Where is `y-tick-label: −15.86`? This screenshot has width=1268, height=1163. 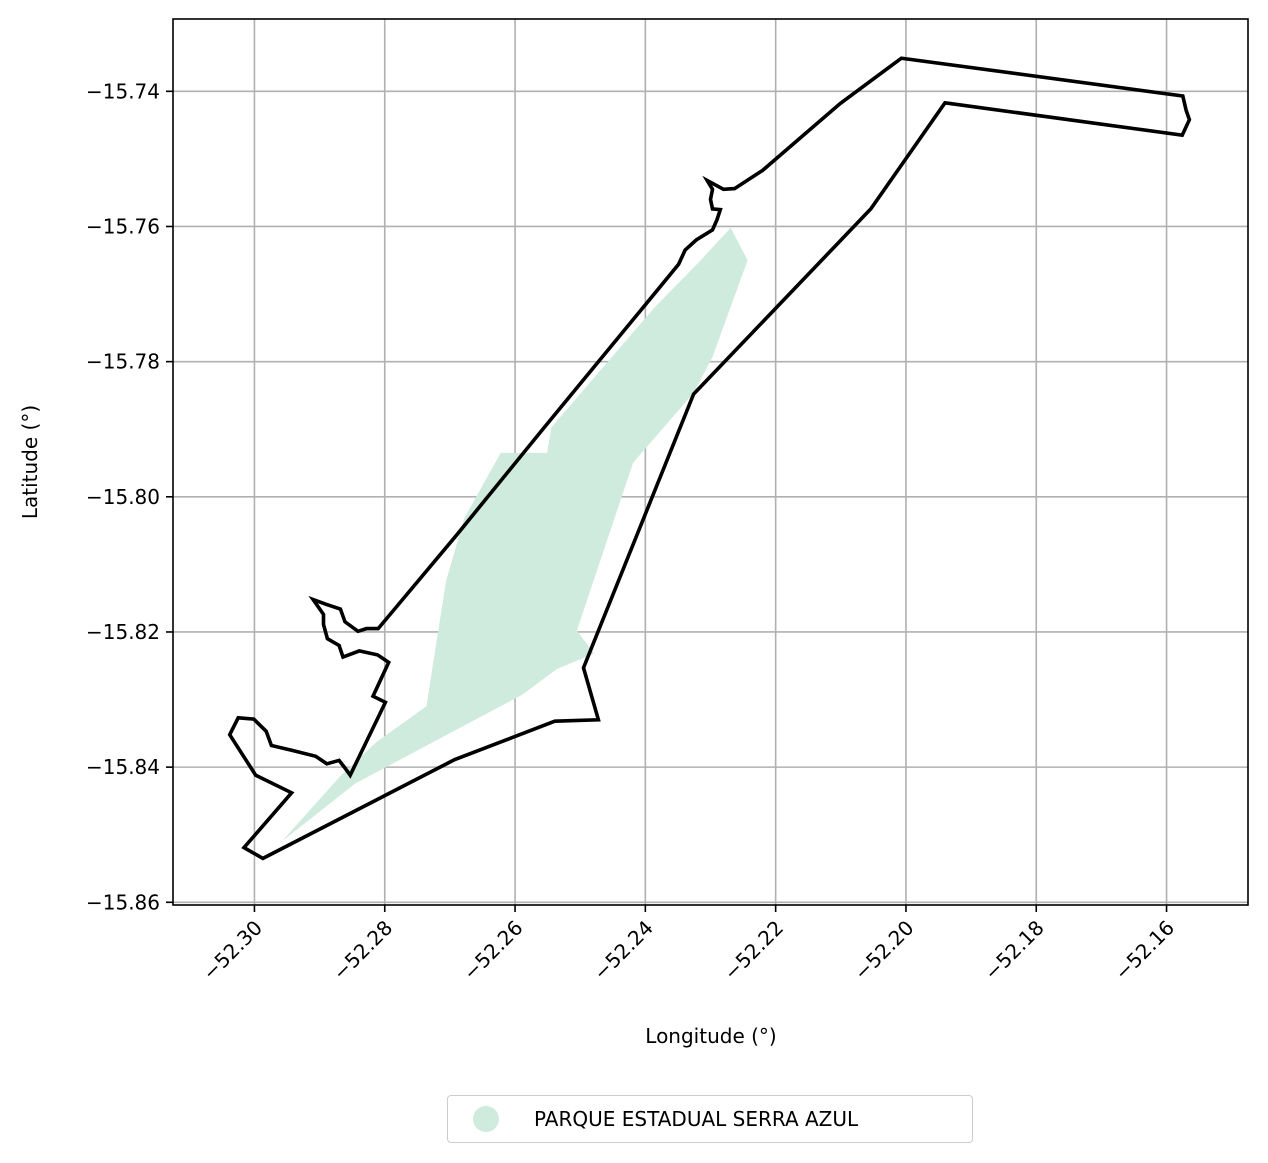
y-tick-label: −15.86 is located at coordinates (123, 902).